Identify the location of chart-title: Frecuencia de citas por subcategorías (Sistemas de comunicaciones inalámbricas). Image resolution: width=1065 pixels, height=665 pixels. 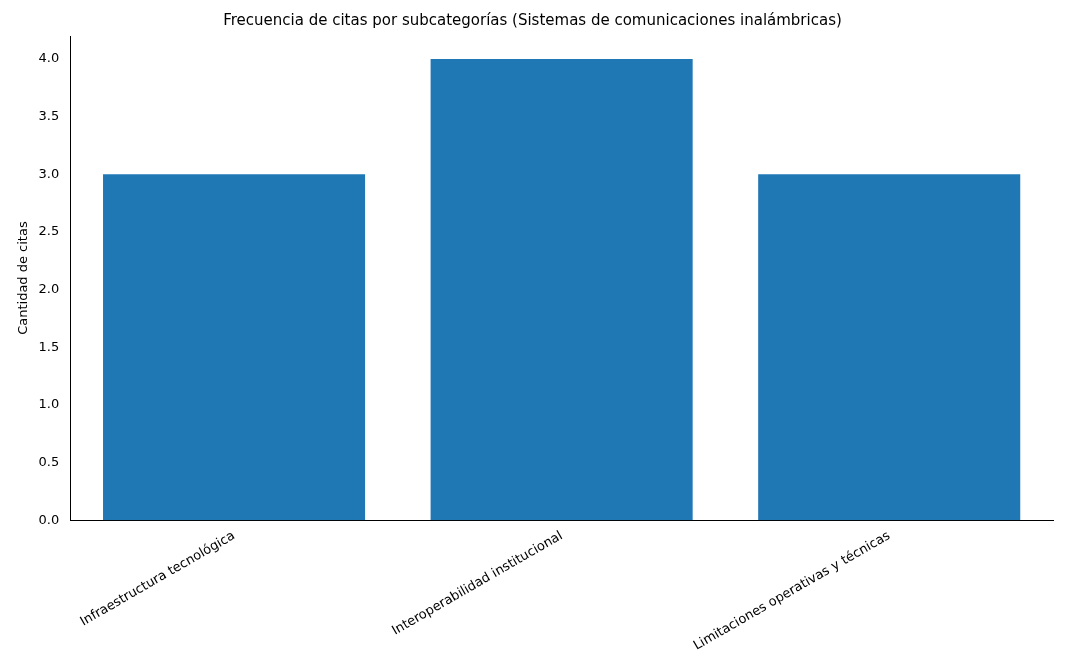
(532, 19).